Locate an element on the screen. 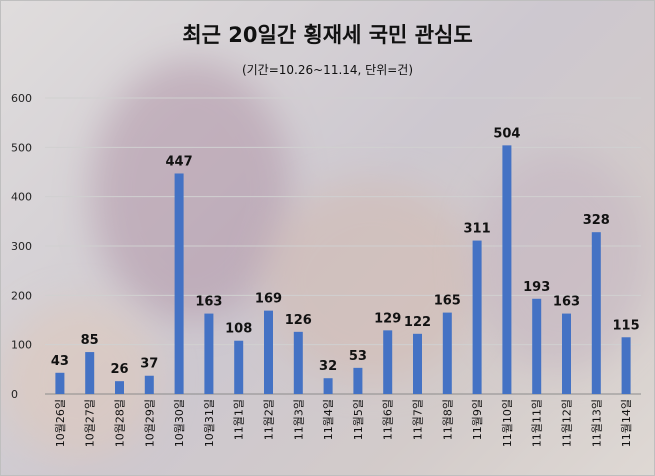 The height and width of the screenshot is (476, 655). chart-subtitle: (기간=10.26~11.14, 단위=건) is located at coordinates (327, 70).